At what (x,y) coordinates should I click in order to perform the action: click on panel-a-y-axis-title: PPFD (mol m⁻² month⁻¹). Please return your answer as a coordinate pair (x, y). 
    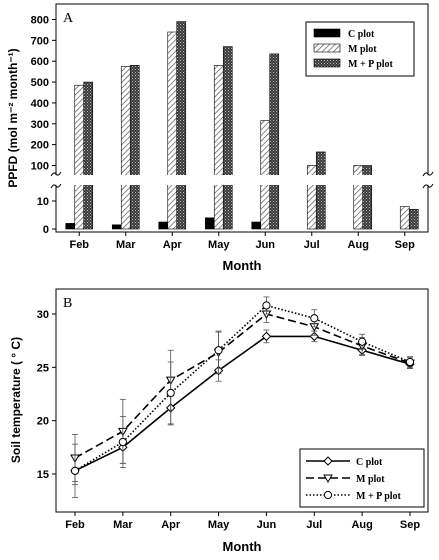
    Looking at the image, I should click on (13, 117).